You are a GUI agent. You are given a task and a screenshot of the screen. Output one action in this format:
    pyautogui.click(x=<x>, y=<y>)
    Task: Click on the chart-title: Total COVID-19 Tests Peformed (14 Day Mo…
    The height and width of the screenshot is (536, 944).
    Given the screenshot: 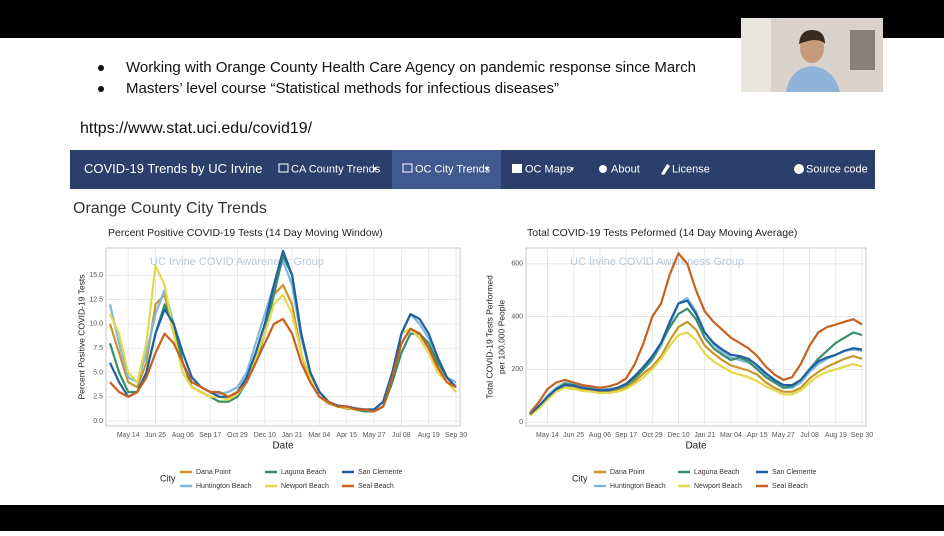 What is the action you would take?
    pyautogui.click(x=662, y=233)
    